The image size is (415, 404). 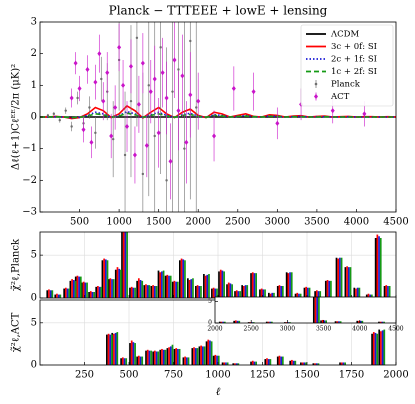 What do you see at coordinates (29, 212) in the screenshot?
I see `y-tick-label: −3` at bounding box center [29, 212].